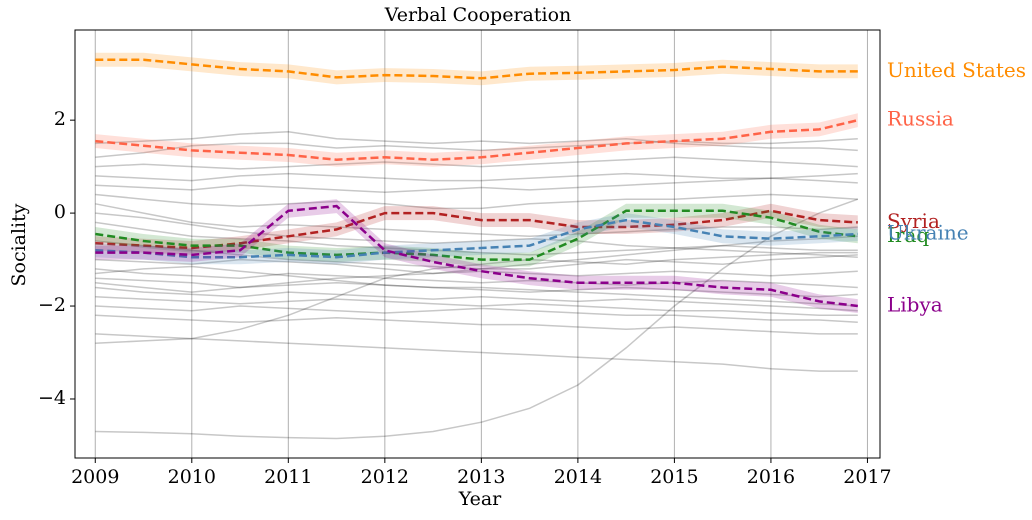 The height and width of the screenshot is (520, 1032). I want to click on series-label: Iraq, so click(908, 235).